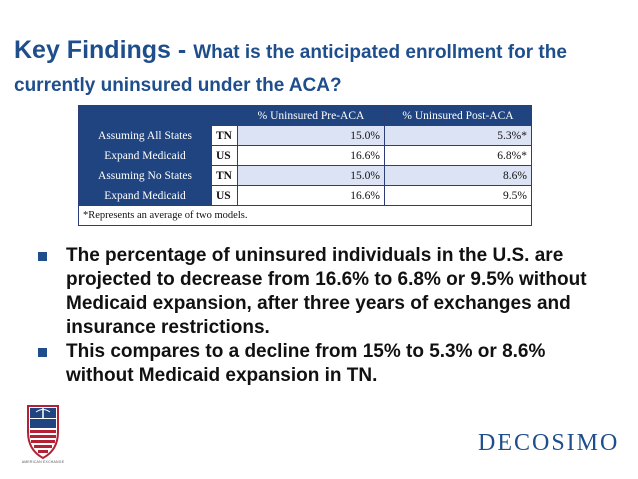 This screenshot has height=479, width=638. Describe the element at coordinates (458, 175) in the screenshot. I see `post-aca-value: 8.6%` at that location.